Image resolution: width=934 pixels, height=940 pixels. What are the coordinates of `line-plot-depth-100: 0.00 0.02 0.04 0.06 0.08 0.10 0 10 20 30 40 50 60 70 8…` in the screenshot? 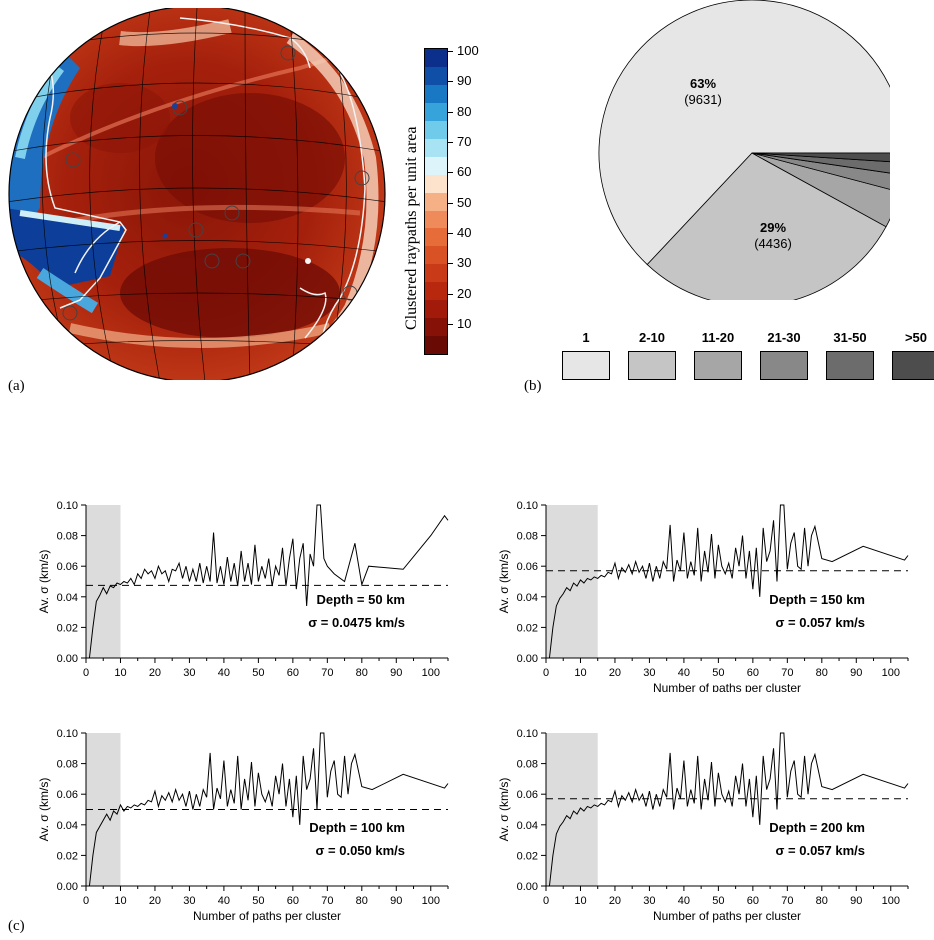 It's located at (243, 825).